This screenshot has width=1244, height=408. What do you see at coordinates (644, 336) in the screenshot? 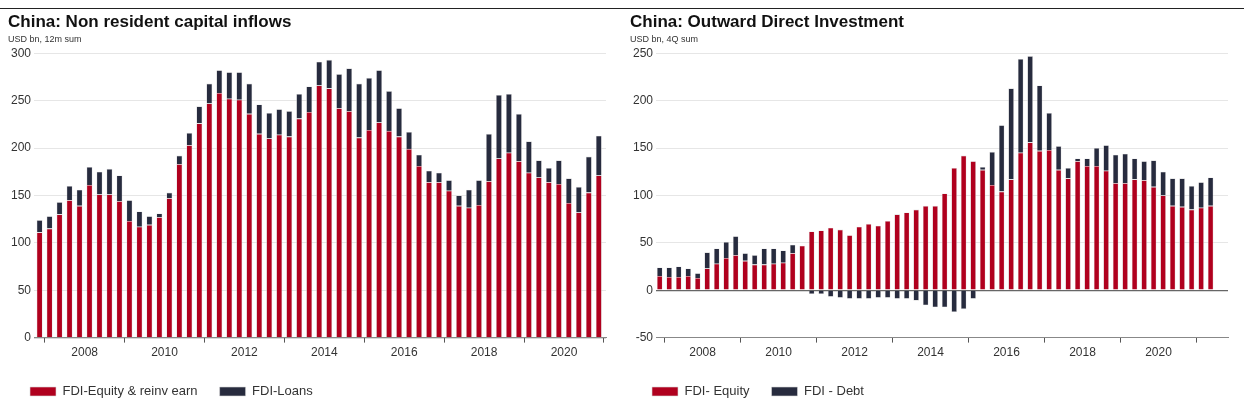
I see `y-tick-label: -50` at bounding box center [644, 336].